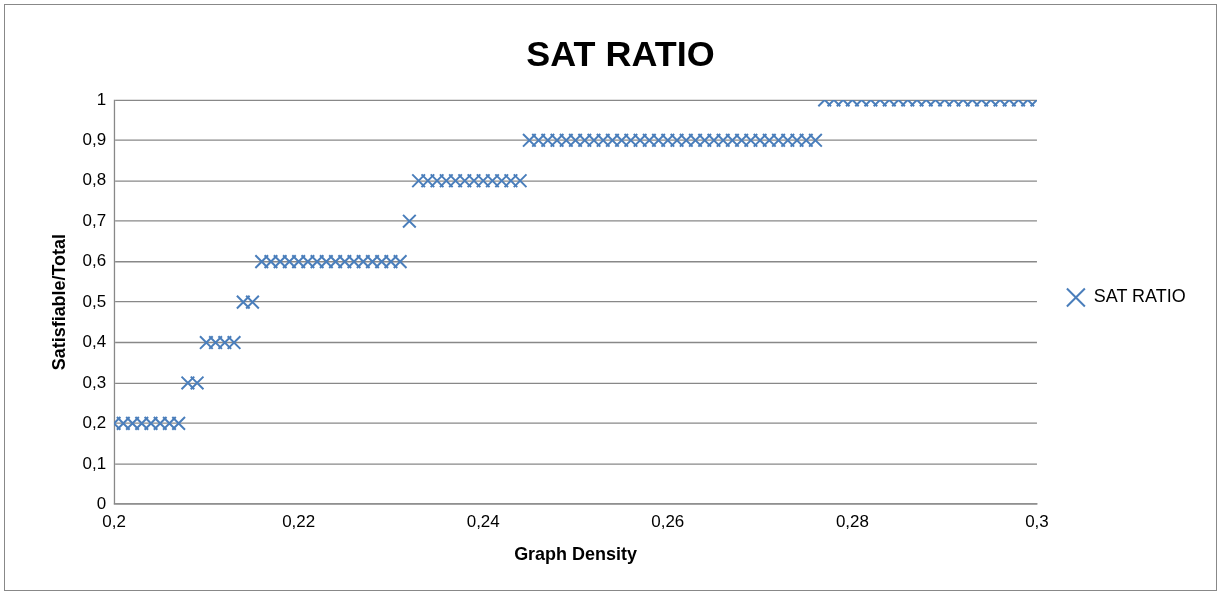 The height and width of the screenshot is (597, 1223). I want to click on y-tick-label: 0,4, so click(94, 342).